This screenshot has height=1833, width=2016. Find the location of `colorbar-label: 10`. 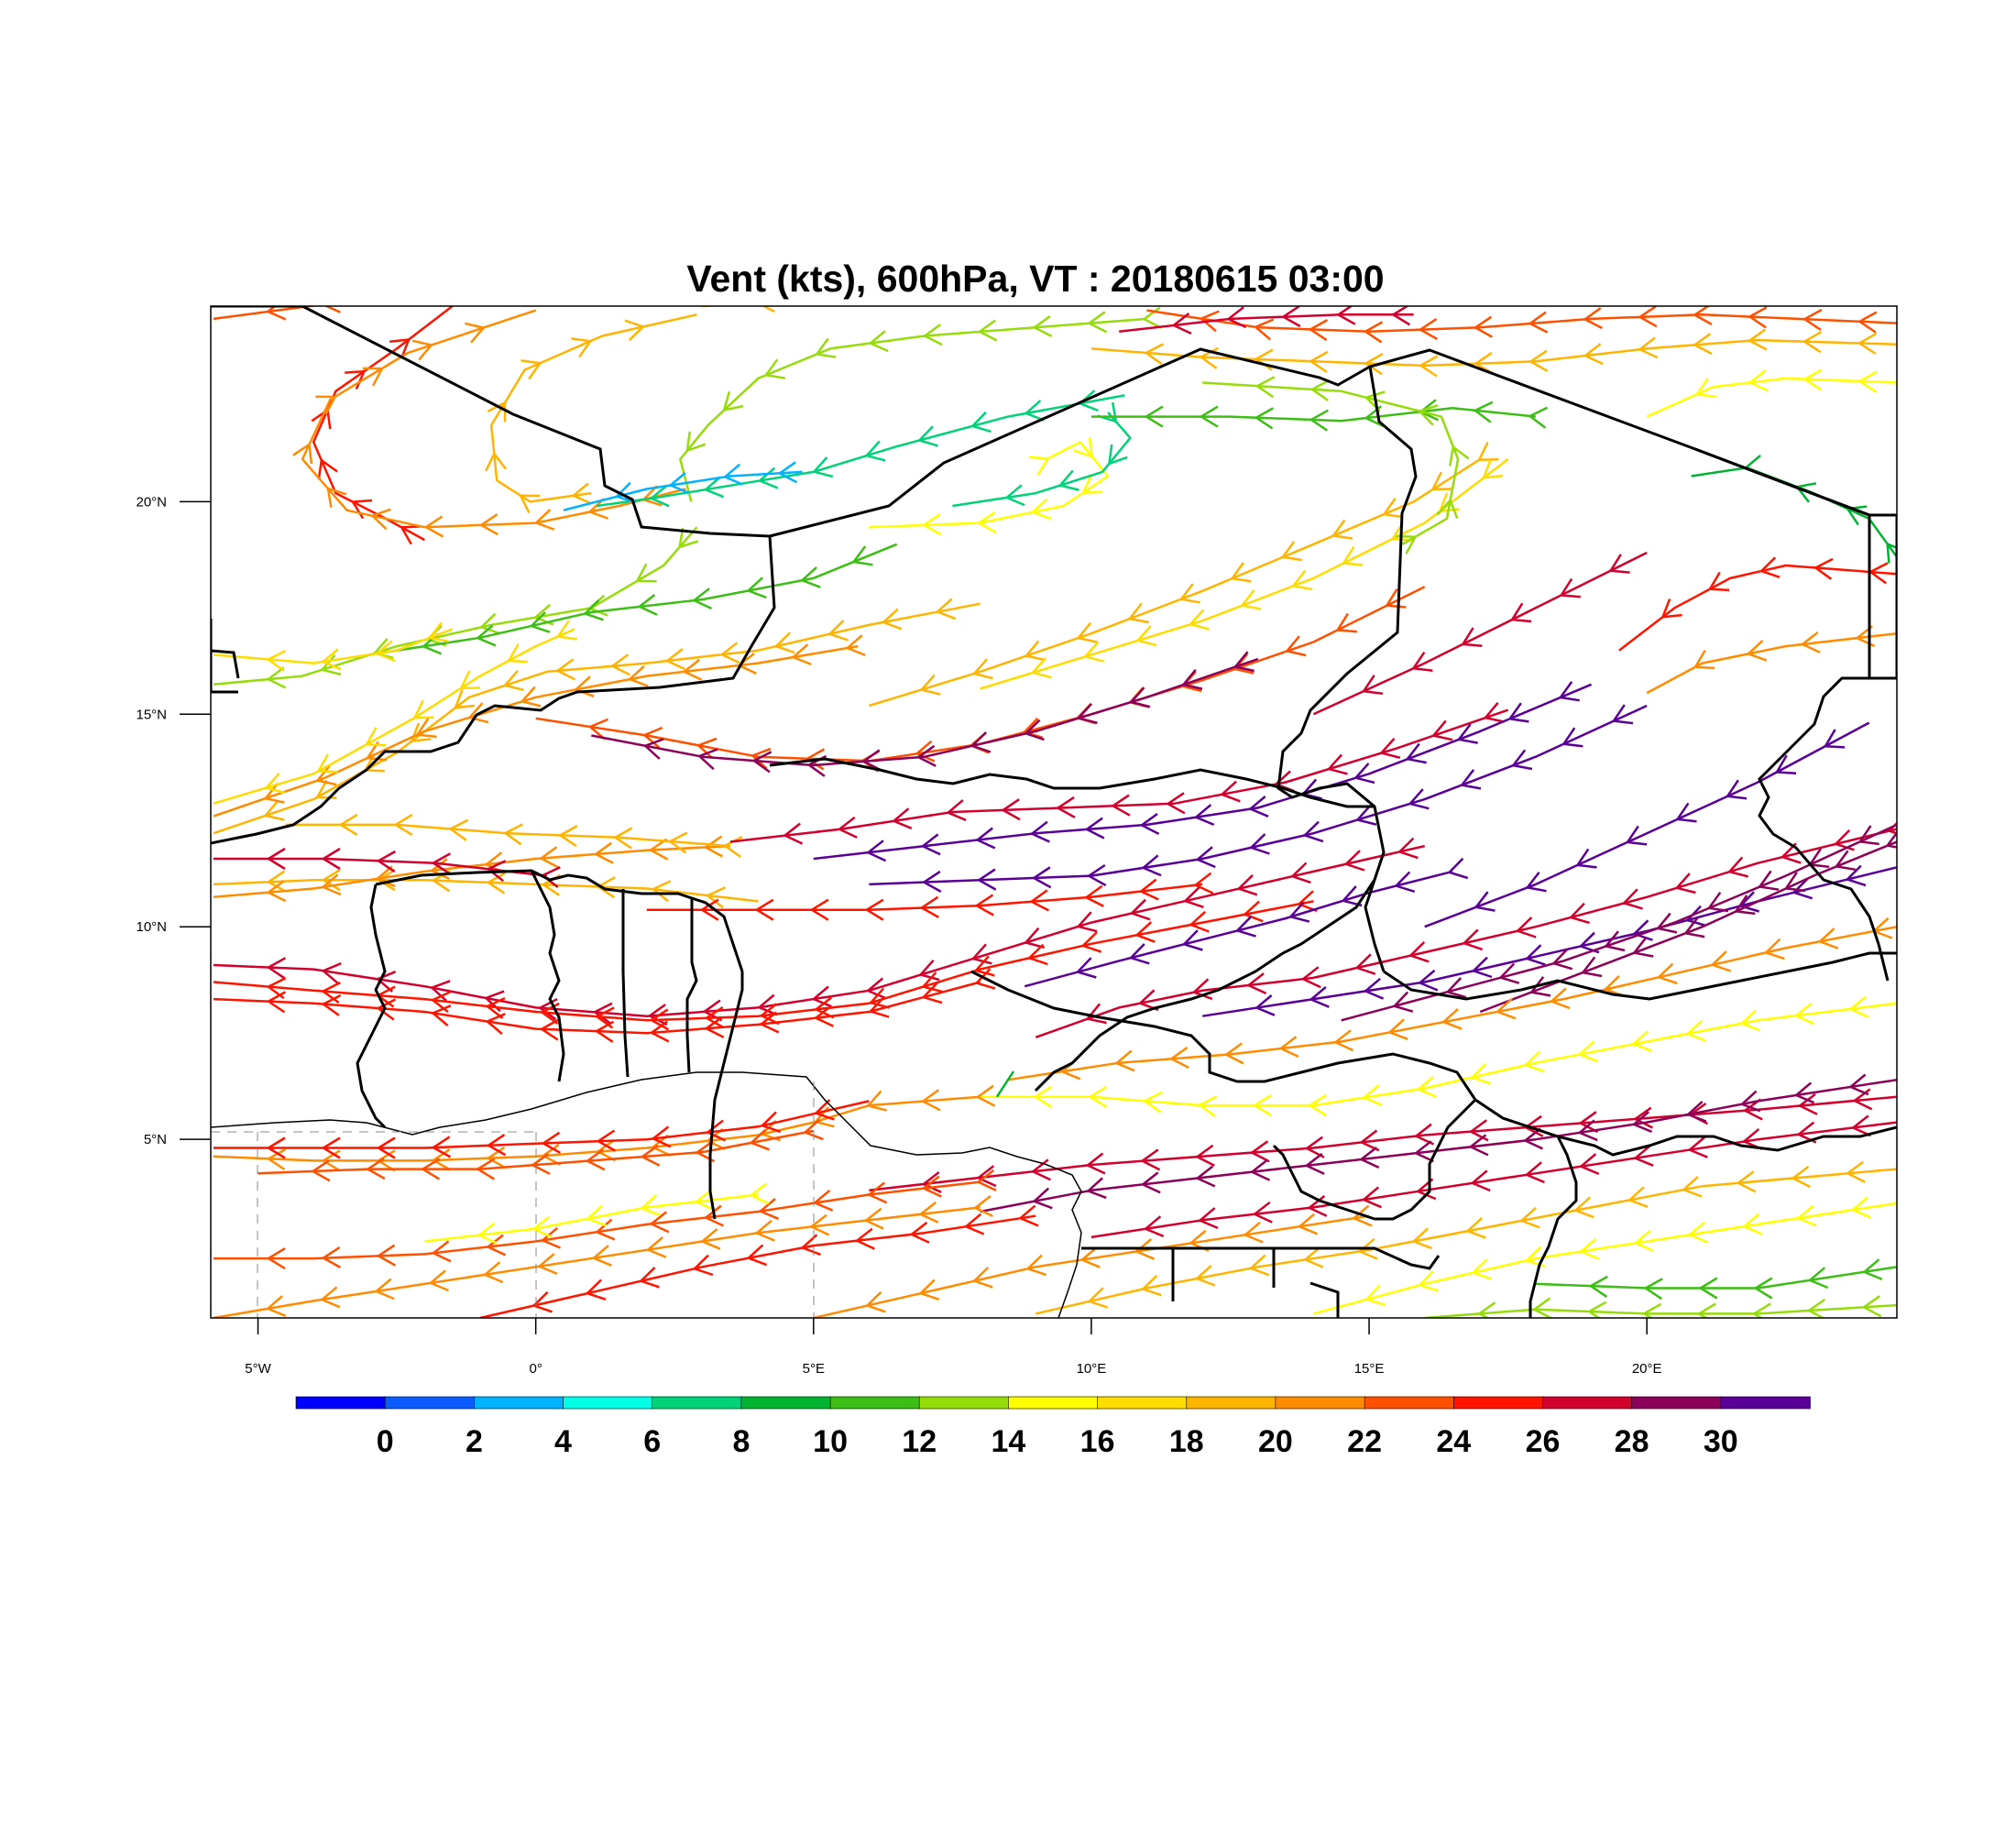

colorbar-label: 10 is located at coordinates (830, 1441).